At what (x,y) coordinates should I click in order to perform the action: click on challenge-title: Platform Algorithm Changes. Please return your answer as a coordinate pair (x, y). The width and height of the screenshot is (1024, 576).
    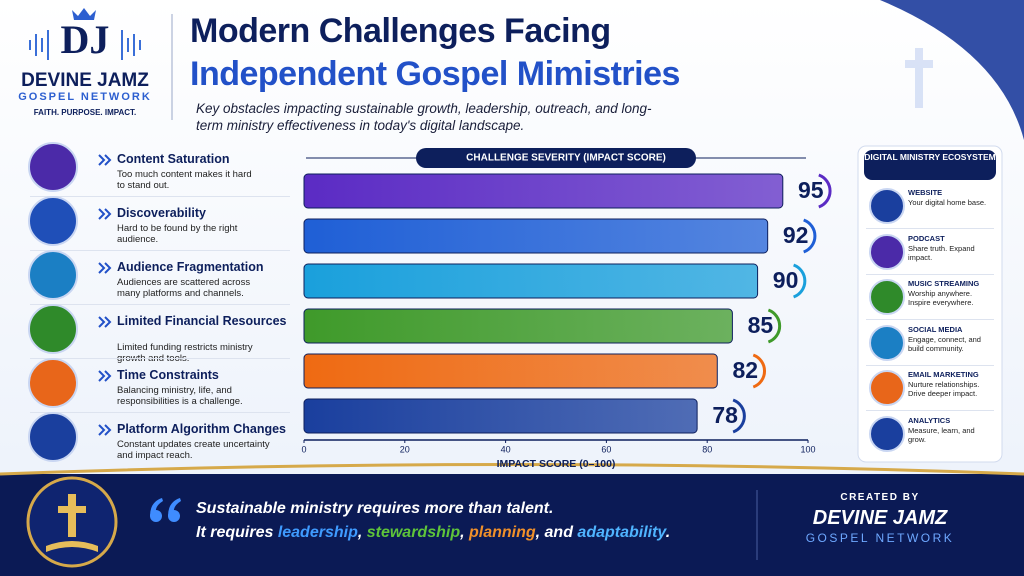
    Looking at the image, I should click on (201, 429).